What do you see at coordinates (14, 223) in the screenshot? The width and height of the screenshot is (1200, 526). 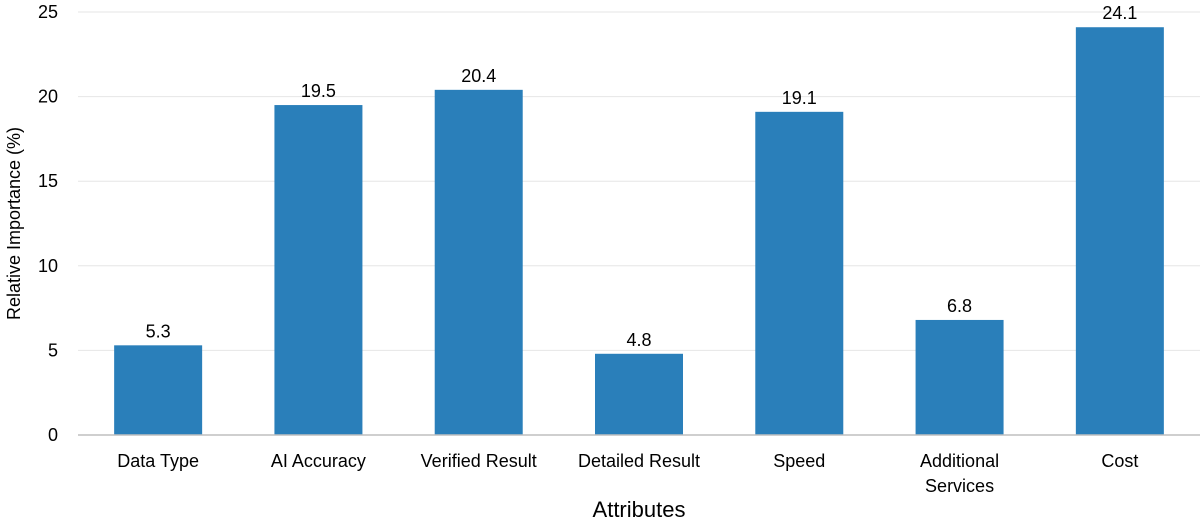 I see `y-axis-title: Relative Importance (%)` at bounding box center [14, 223].